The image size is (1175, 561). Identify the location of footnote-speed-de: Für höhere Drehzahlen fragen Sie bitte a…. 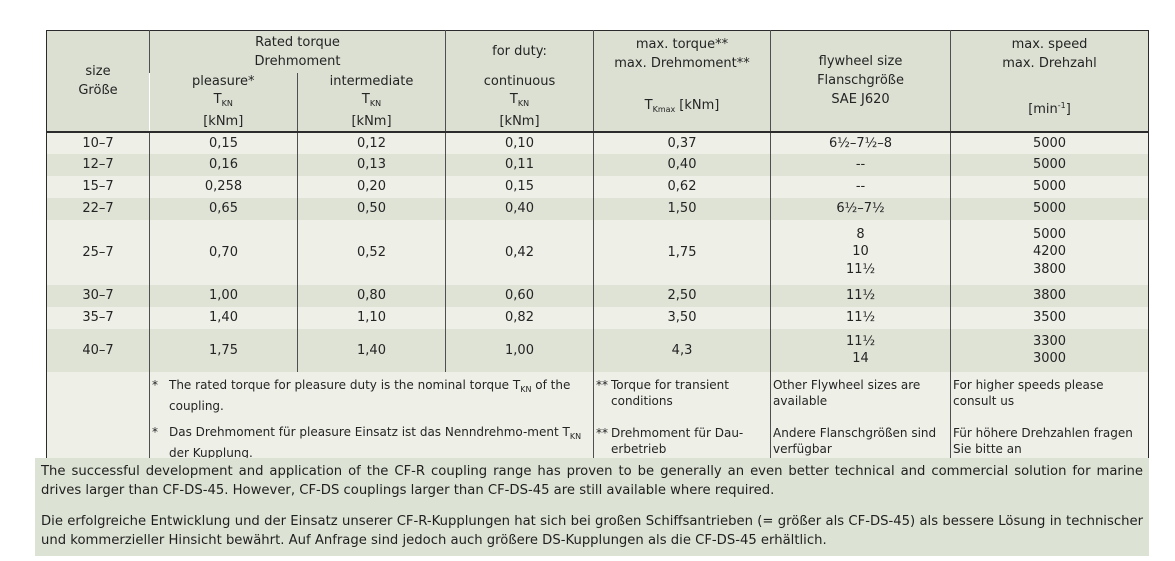
(1043, 440).